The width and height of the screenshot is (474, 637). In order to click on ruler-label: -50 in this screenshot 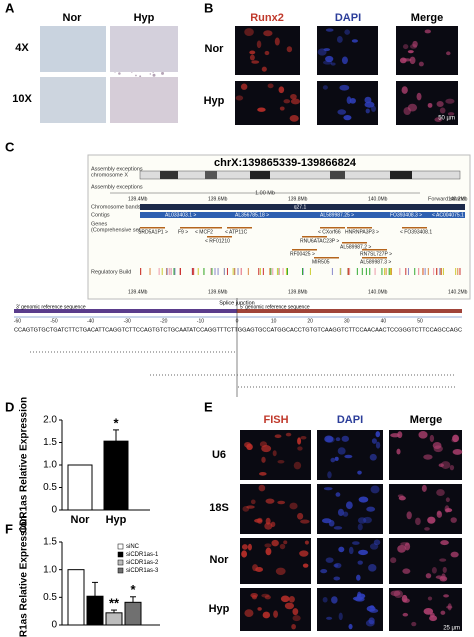, I will do `click(53, 321)`.